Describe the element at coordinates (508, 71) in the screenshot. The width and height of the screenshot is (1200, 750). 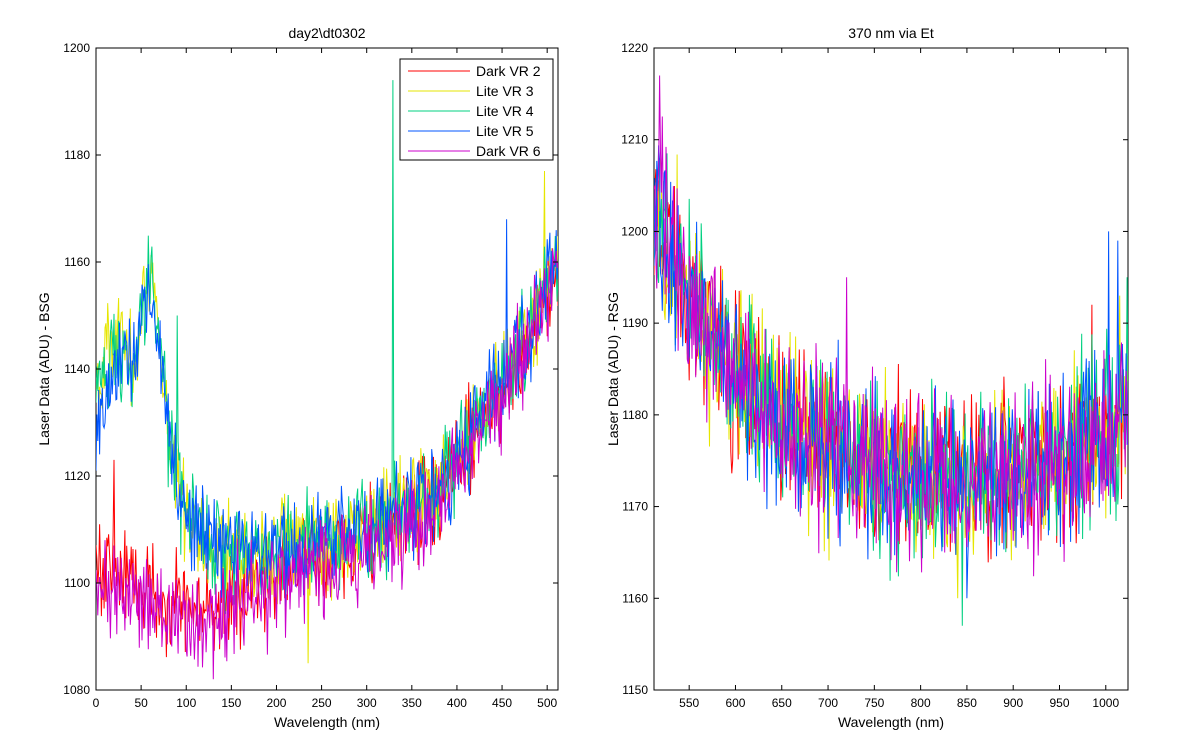
I see `legend-entry-label: Dark VR 2` at that location.